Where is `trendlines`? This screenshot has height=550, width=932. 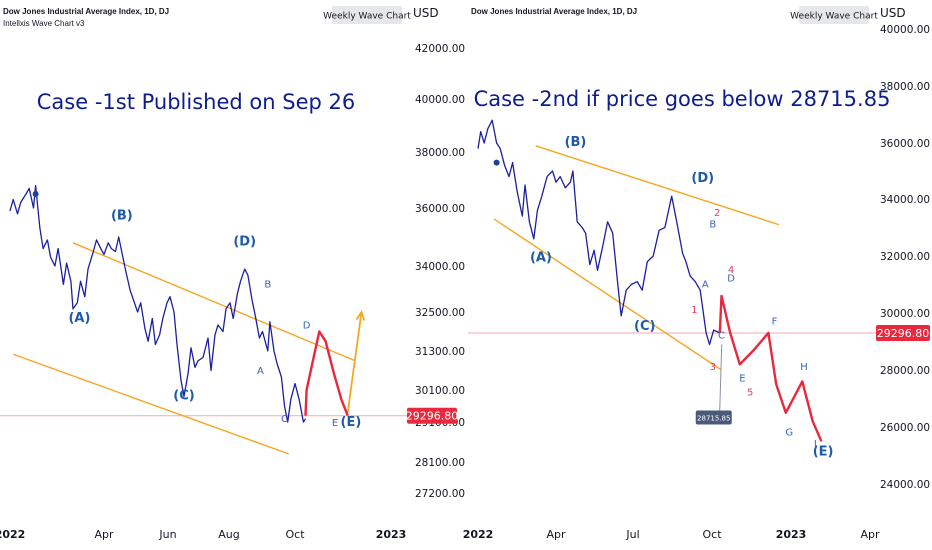 trendlines is located at coordinates (189, 348).